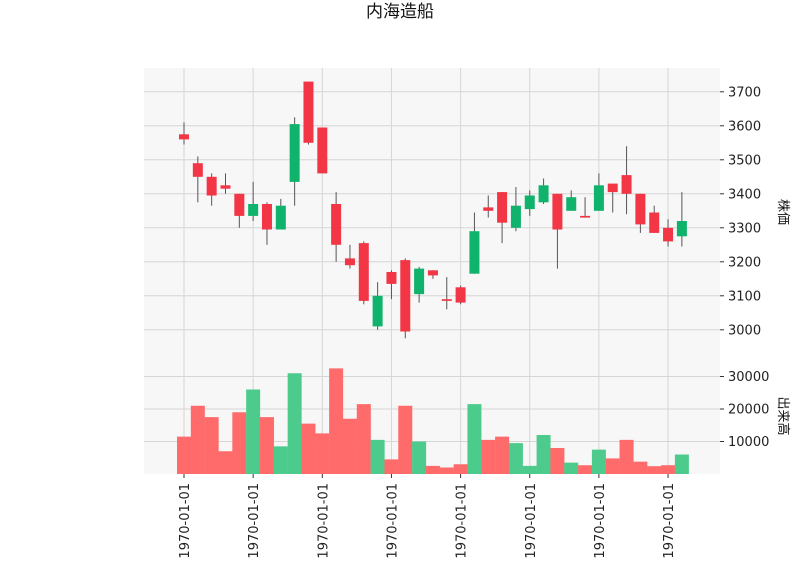  I want to click on price-tick-label: 3200, so click(744, 262).